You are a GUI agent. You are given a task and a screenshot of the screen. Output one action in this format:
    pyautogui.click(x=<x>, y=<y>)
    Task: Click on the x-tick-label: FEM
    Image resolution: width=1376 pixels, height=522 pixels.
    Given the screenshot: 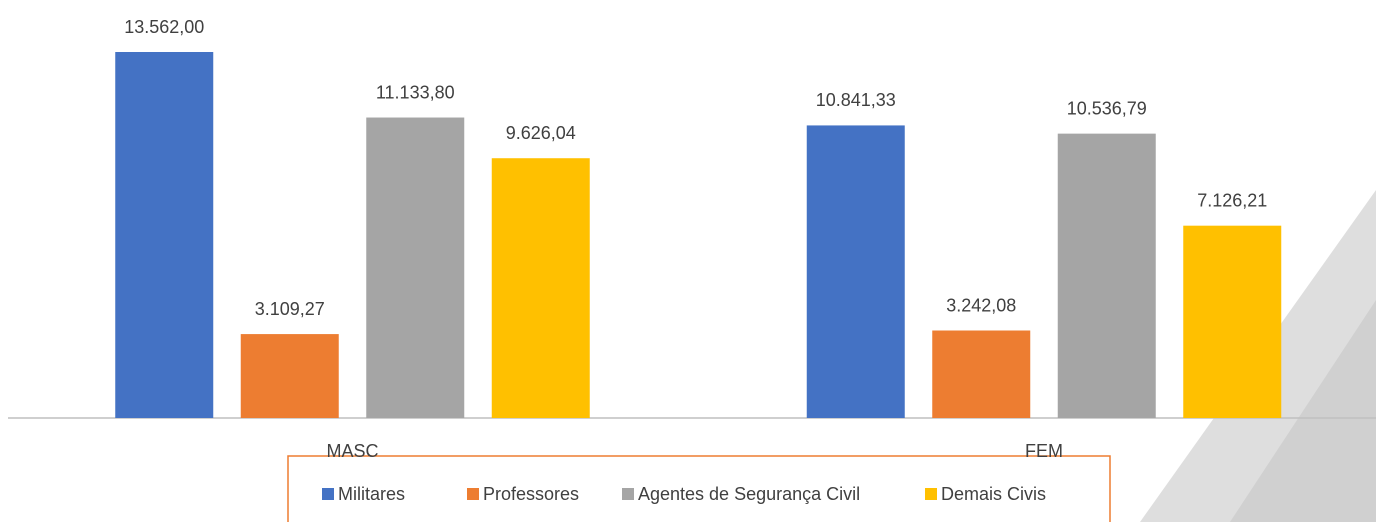 What is the action you would take?
    pyautogui.click(x=1044, y=451)
    